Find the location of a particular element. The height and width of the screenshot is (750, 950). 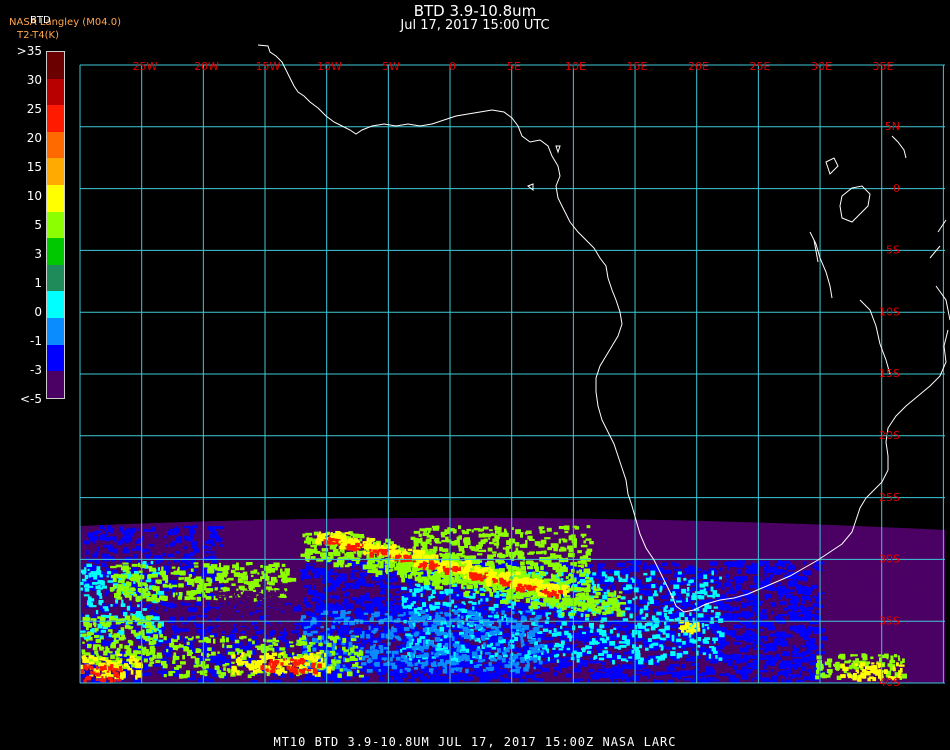

color-scale-bar is located at coordinates (55, 225).